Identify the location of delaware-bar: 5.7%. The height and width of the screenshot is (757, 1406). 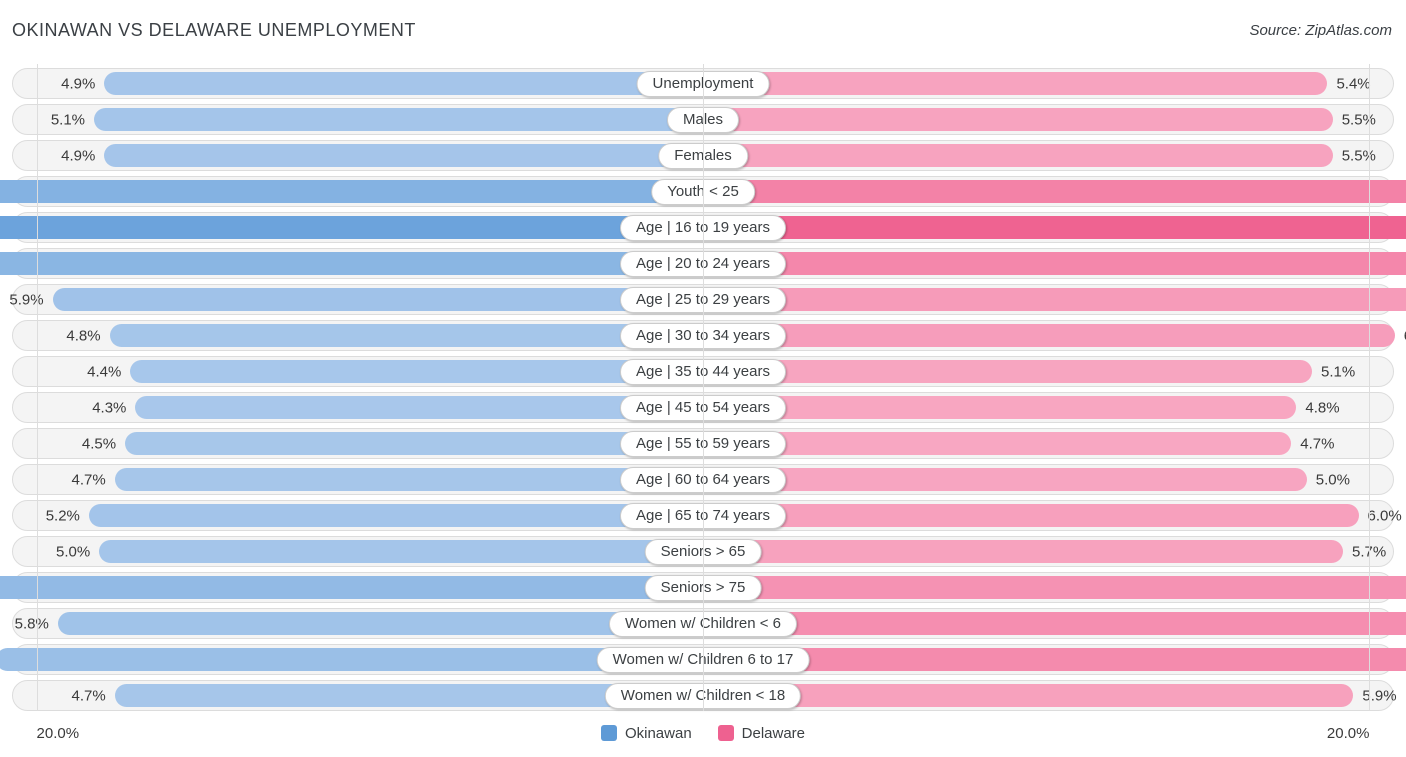
(1044, 551).